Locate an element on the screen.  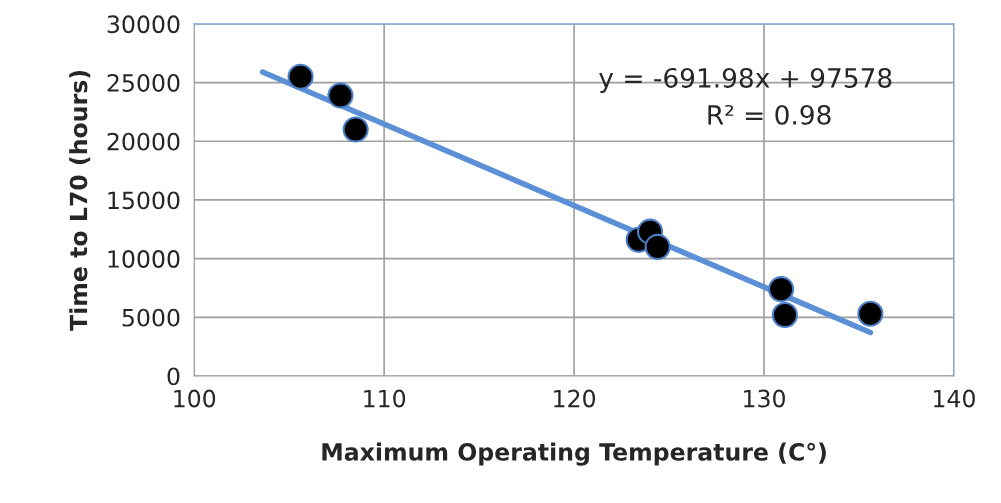
y-axis-title: Time to L70 (hours) is located at coordinates (80, 200).